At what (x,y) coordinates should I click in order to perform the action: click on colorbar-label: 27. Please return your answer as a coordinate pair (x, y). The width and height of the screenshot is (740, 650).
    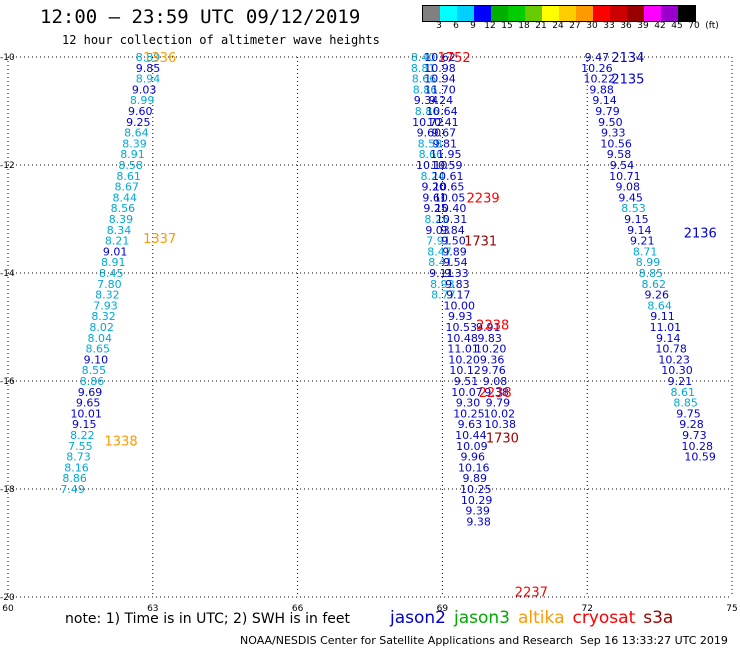
    Looking at the image, I should click on (575, 26).